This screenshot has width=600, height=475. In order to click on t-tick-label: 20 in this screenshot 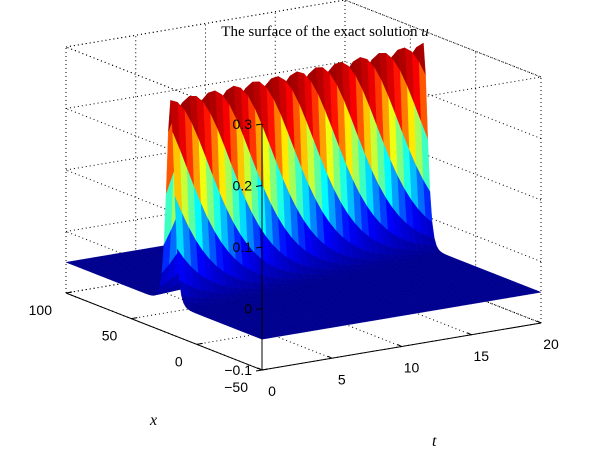, I will do `click(551, 344)`.